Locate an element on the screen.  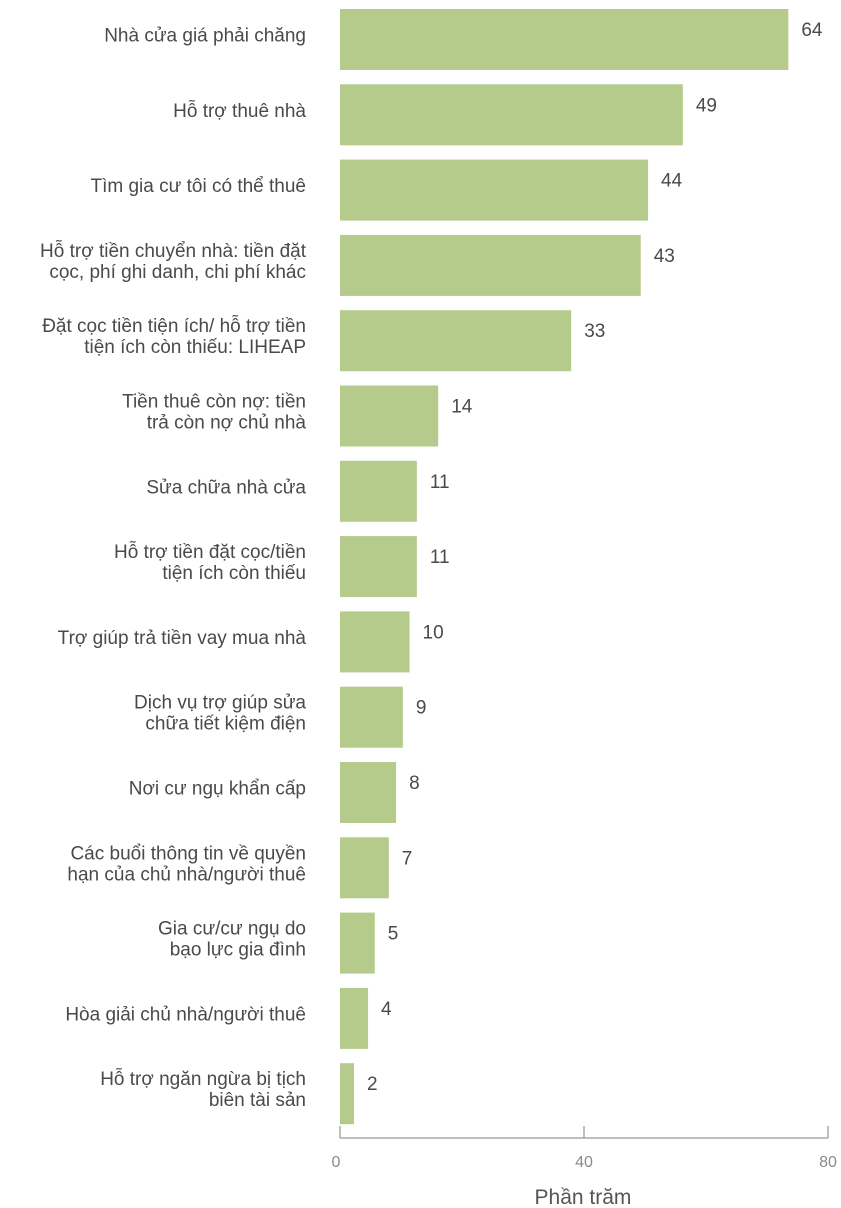
category-label-2: Tìm gia cư tôi có thể thuê is located at coordinates (199, 186).